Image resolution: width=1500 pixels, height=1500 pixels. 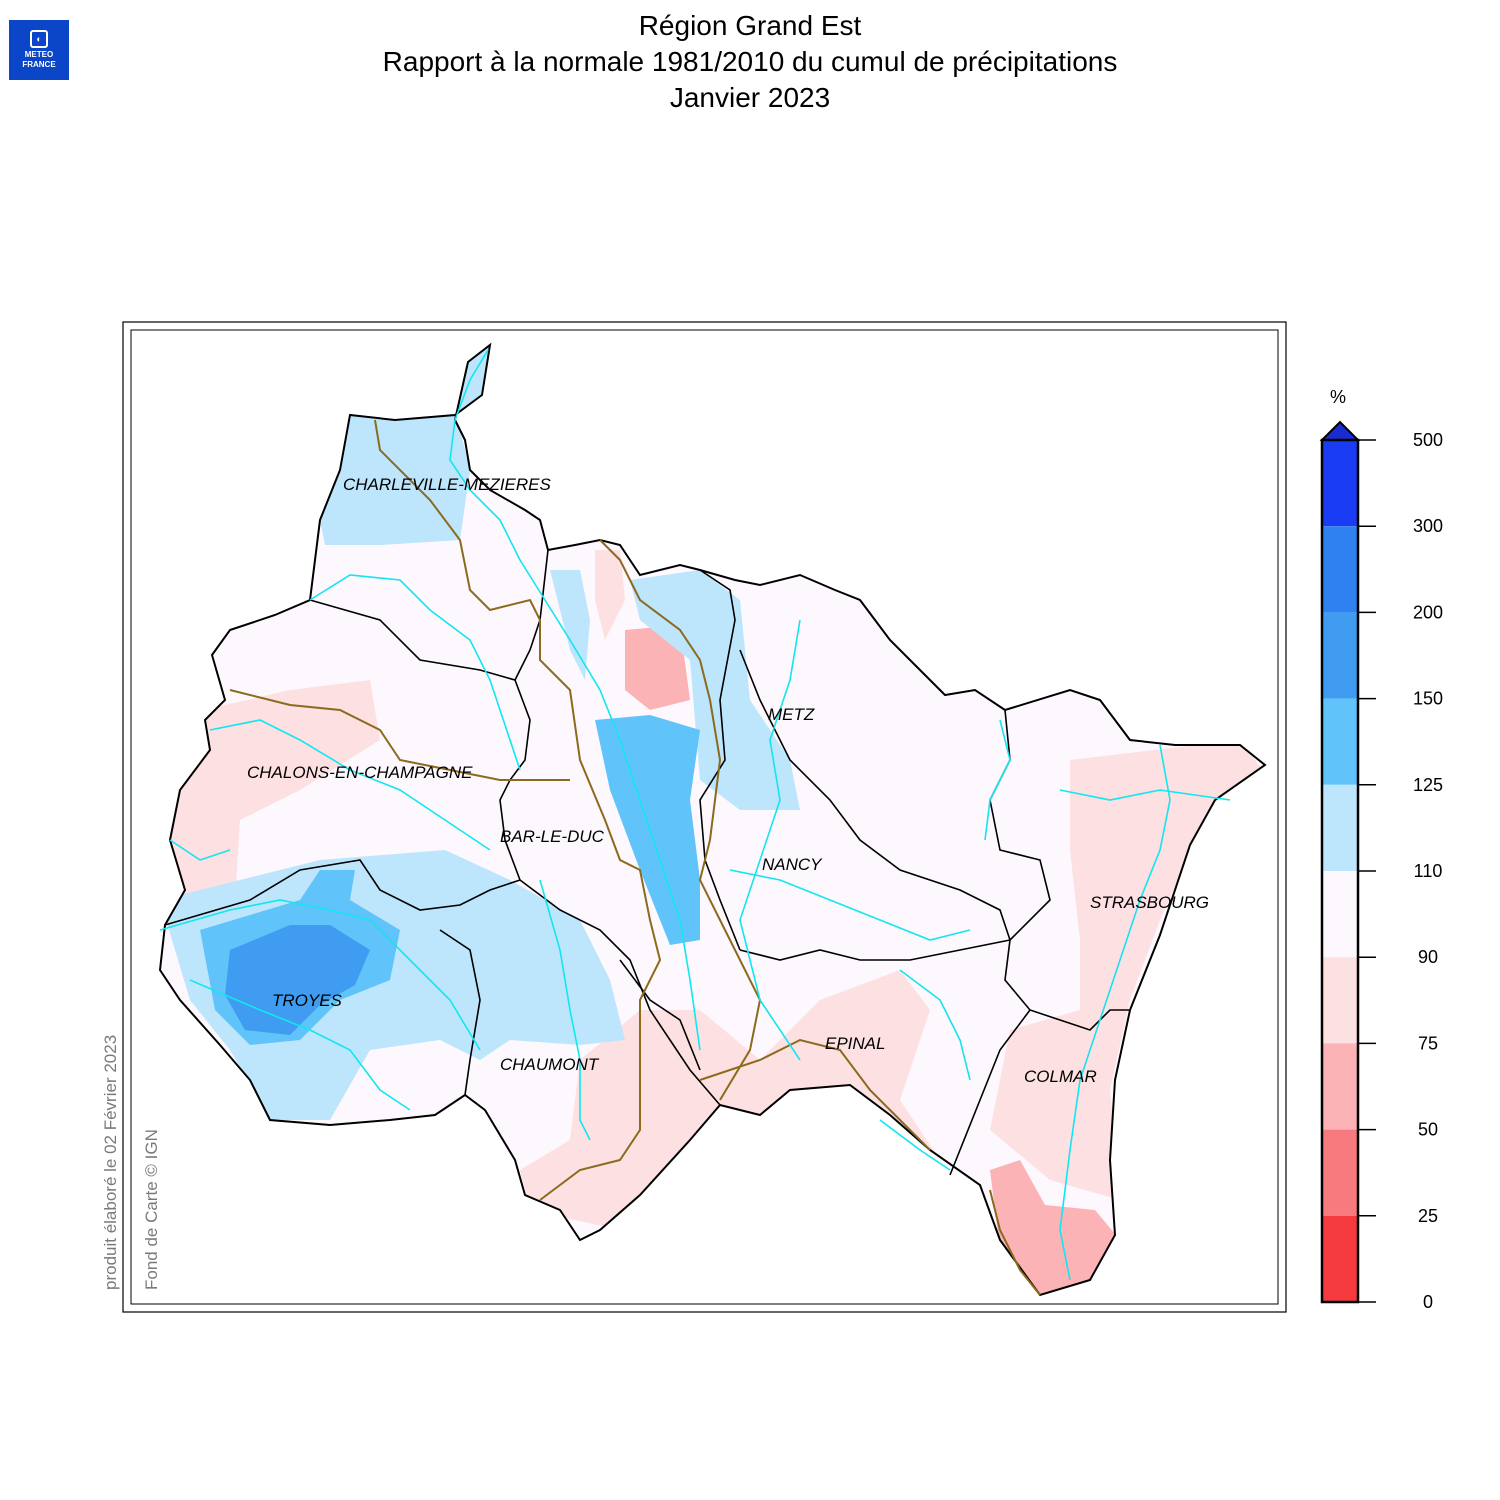 What do you see at coordinates (1428, 957) in the screenshot?
I see `legend-tick-label: 90` at bounding box center [1428, 957].